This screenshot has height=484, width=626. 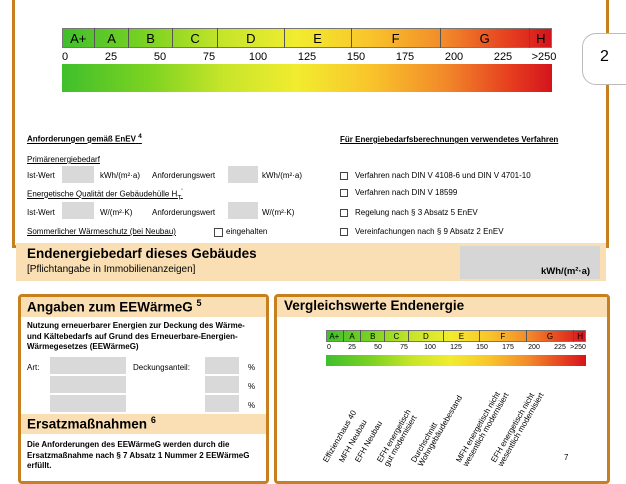 What do you see at coordinates (91, 423) in the screenshot?
I see `ersatz-title: Ersatzmaßnahmen 6` at bounding box center [91, 423].